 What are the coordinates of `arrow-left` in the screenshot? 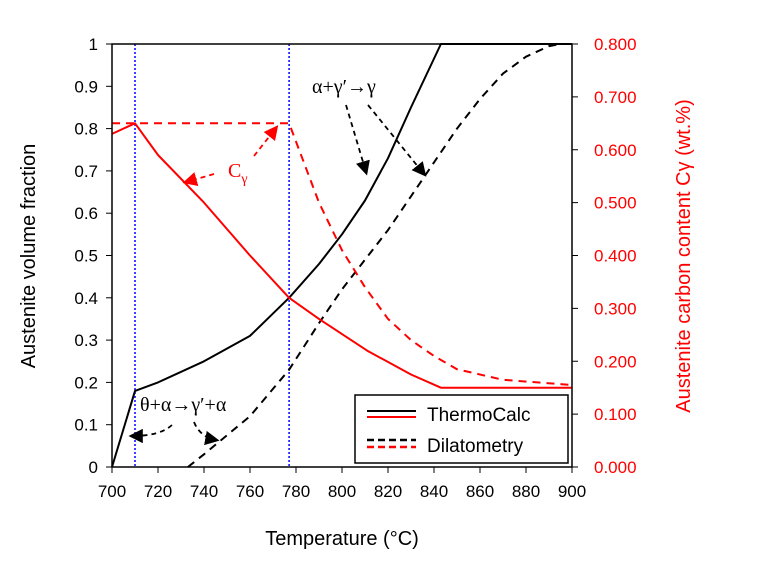 It's located at (150, 434).